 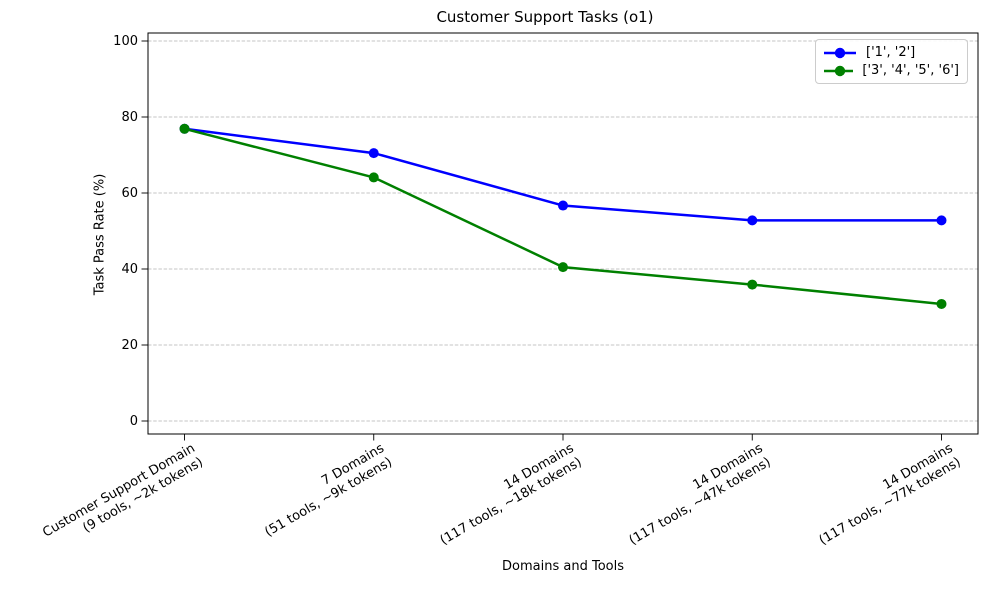 I want to click on legend: ['1', '2'] ['3', '4', '5', '6'], so click(x=891, y=61).